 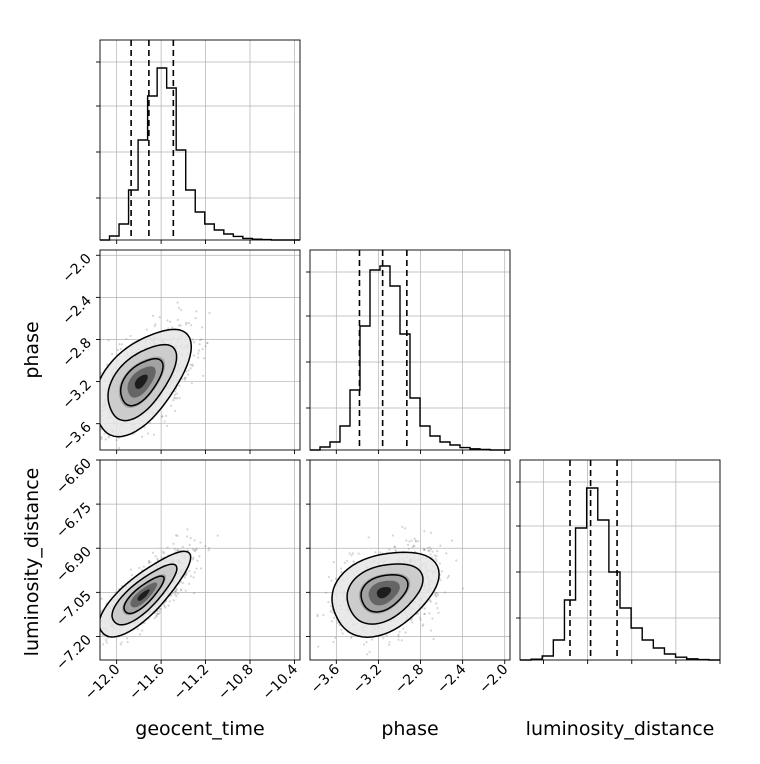 I want to click on x-tick-label: −12.0, so click(x=103, y=683).